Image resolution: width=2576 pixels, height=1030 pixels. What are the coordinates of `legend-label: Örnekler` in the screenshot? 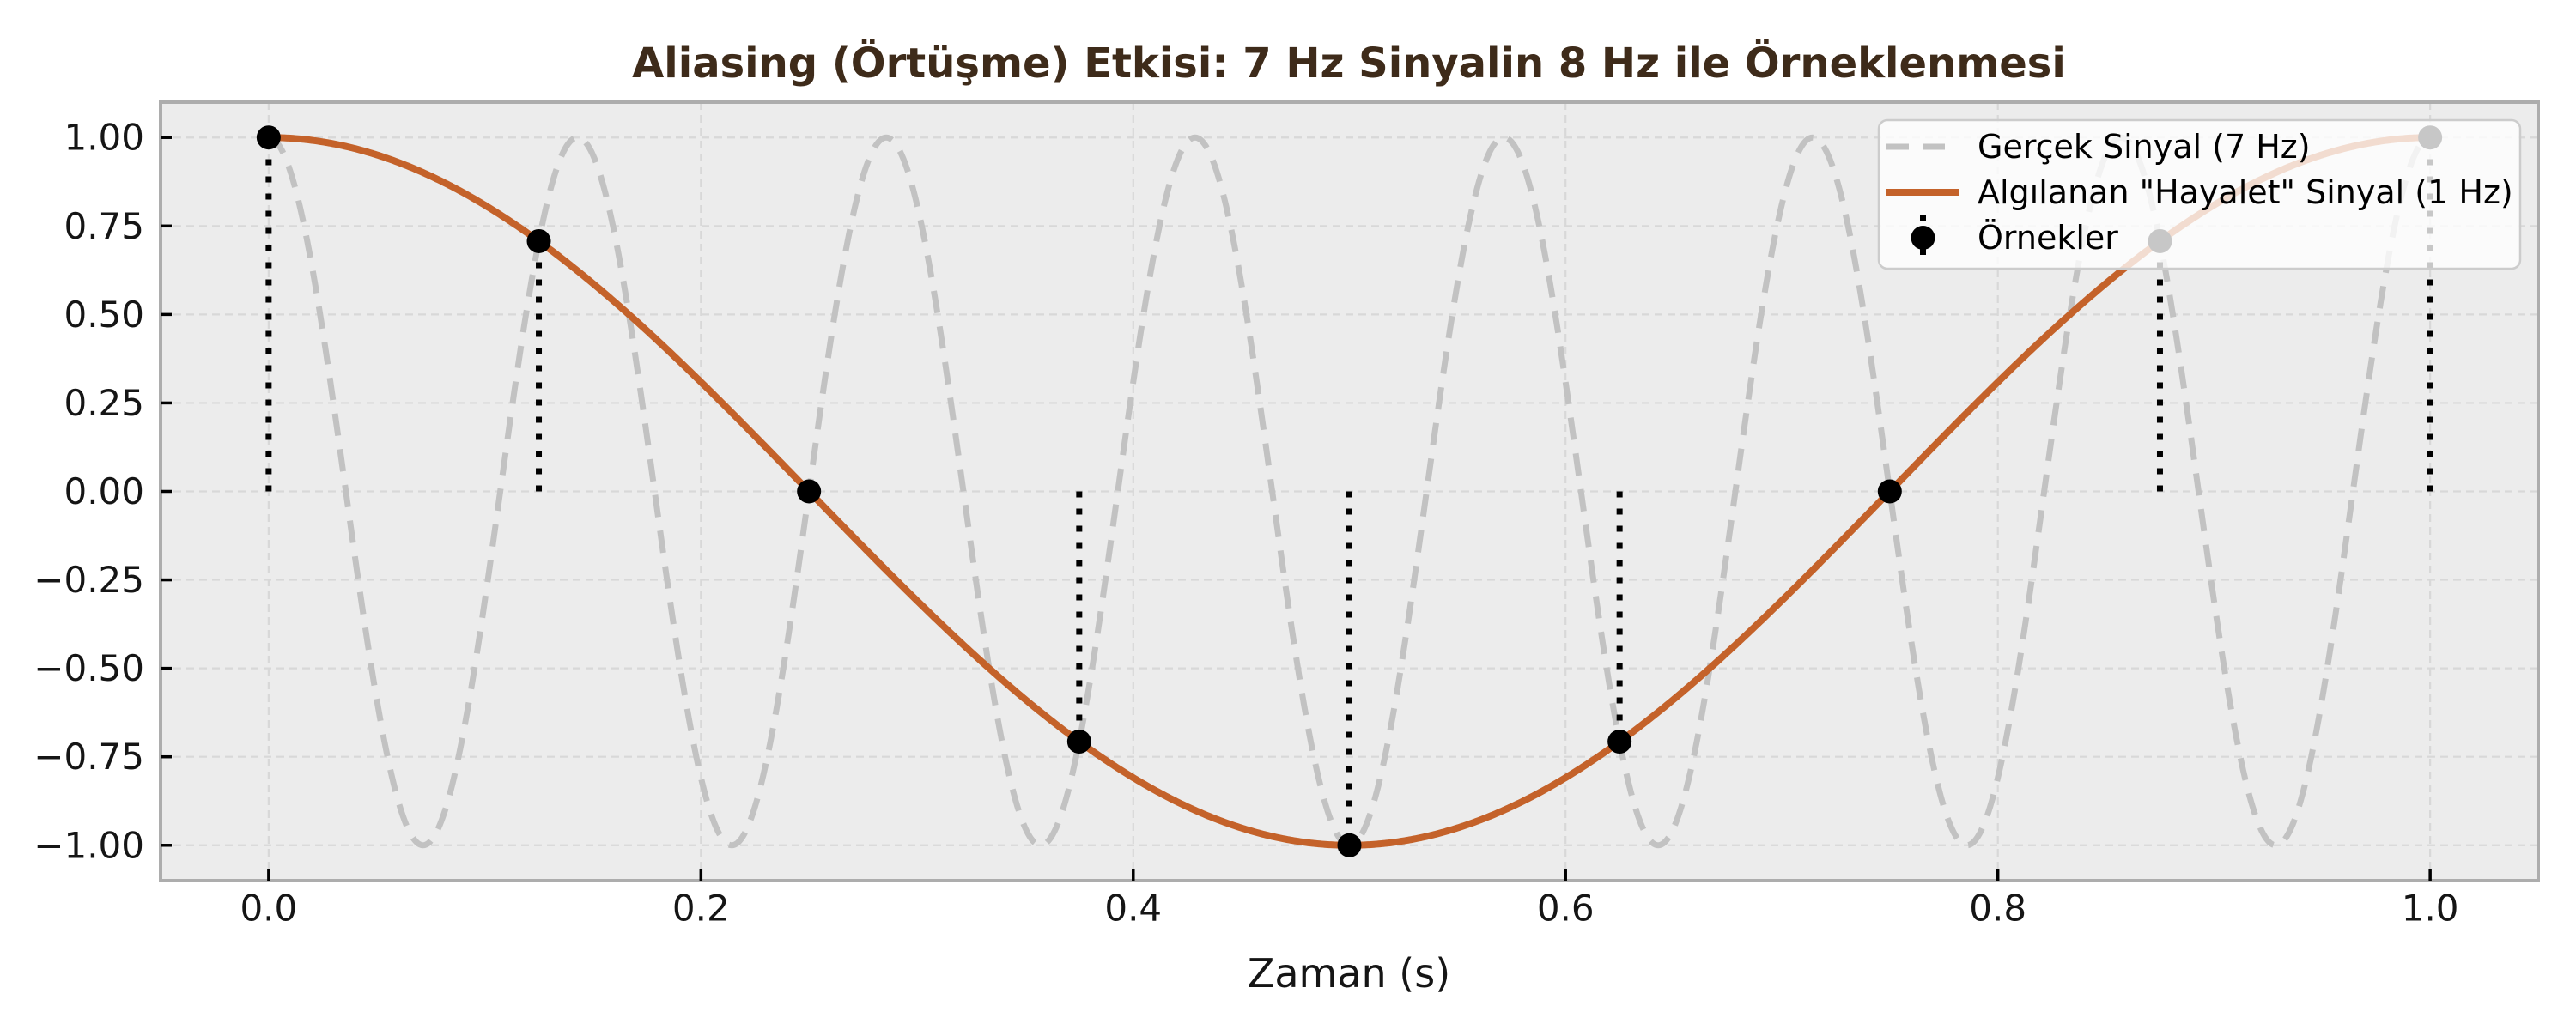 It's located at (2048, 238).